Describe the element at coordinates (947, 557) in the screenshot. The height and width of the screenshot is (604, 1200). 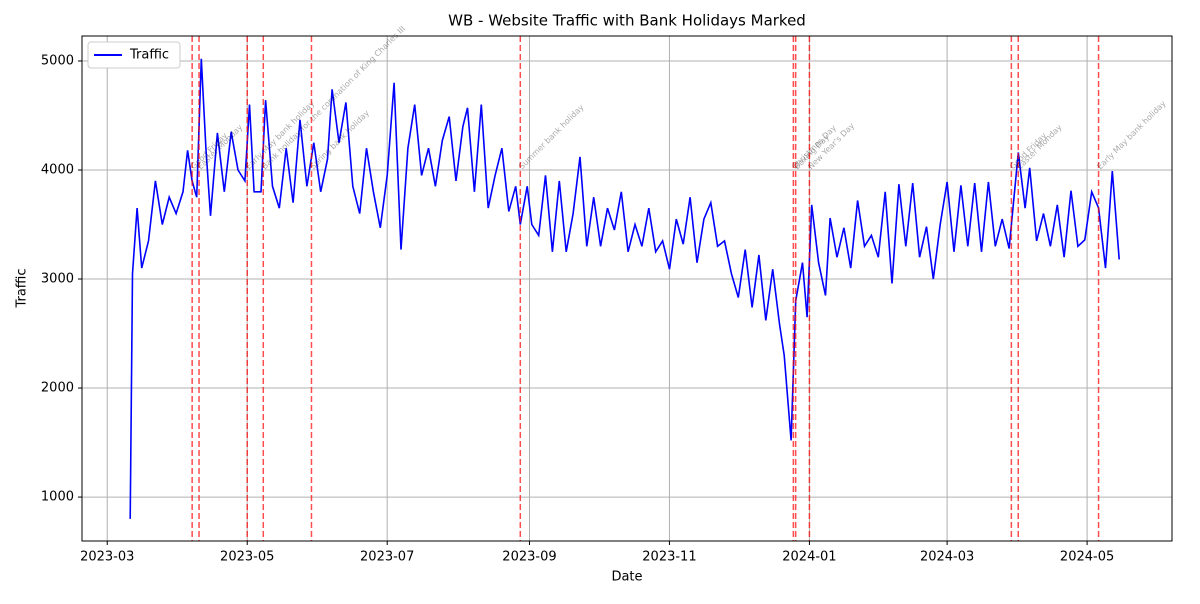
I see `x-tick-label: 2024-03` at that location.